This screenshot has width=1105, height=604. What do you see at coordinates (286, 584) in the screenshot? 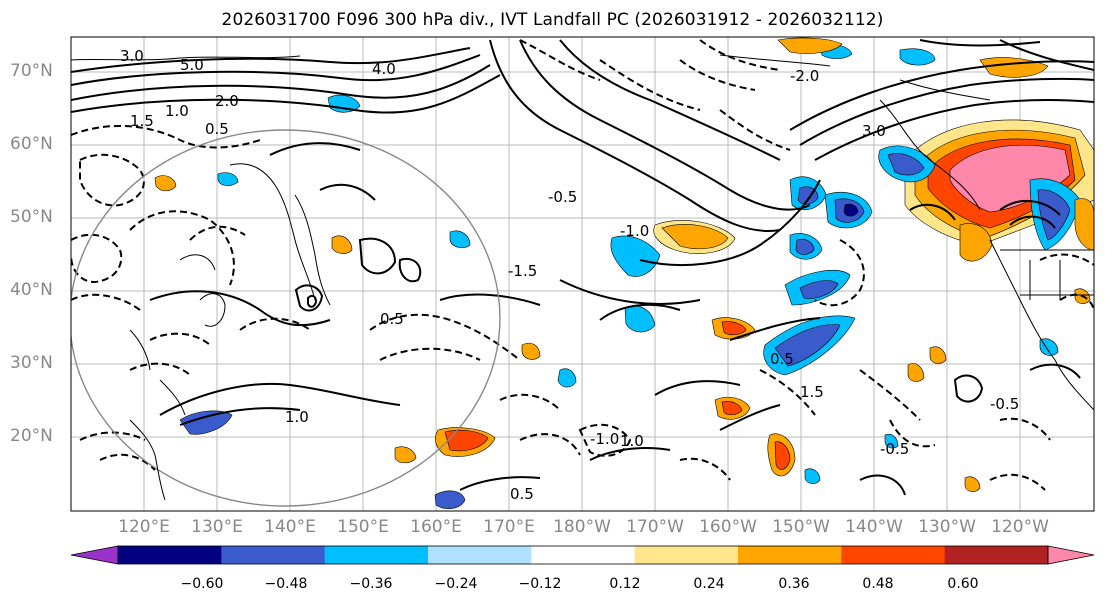
I see `colorbar-tick-label: −0.48` at bounding box center [286, 584].